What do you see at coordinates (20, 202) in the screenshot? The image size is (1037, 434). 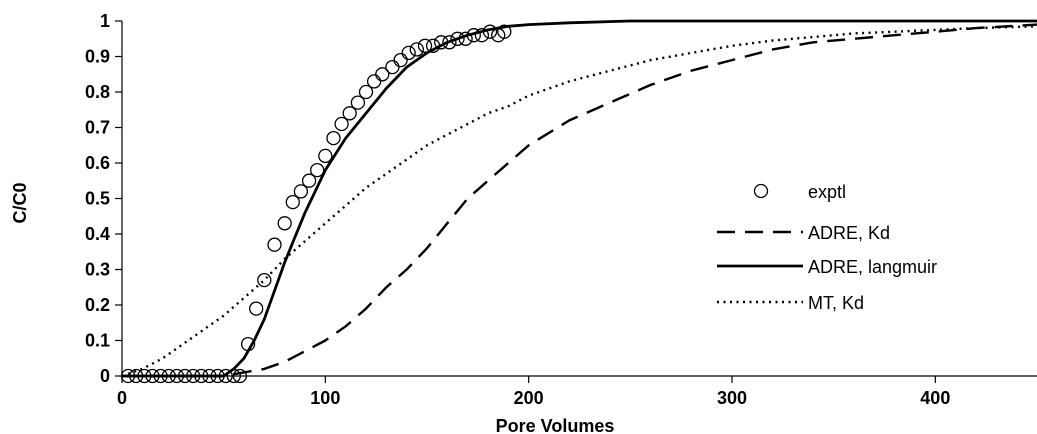 I see `y-axis-title: C/C0` at bounding box center [20, 202].